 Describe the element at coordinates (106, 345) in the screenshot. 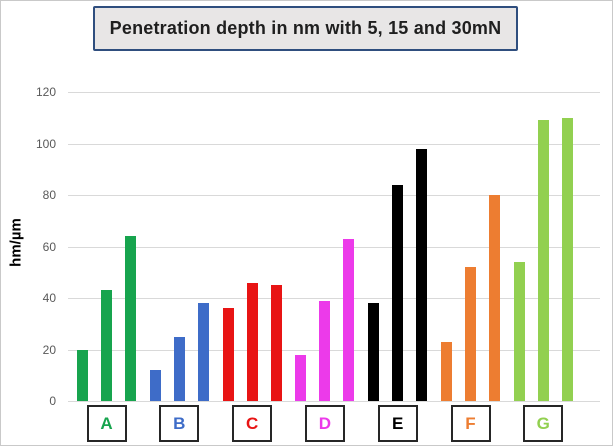

I see `bar-A-15mN` at that location.